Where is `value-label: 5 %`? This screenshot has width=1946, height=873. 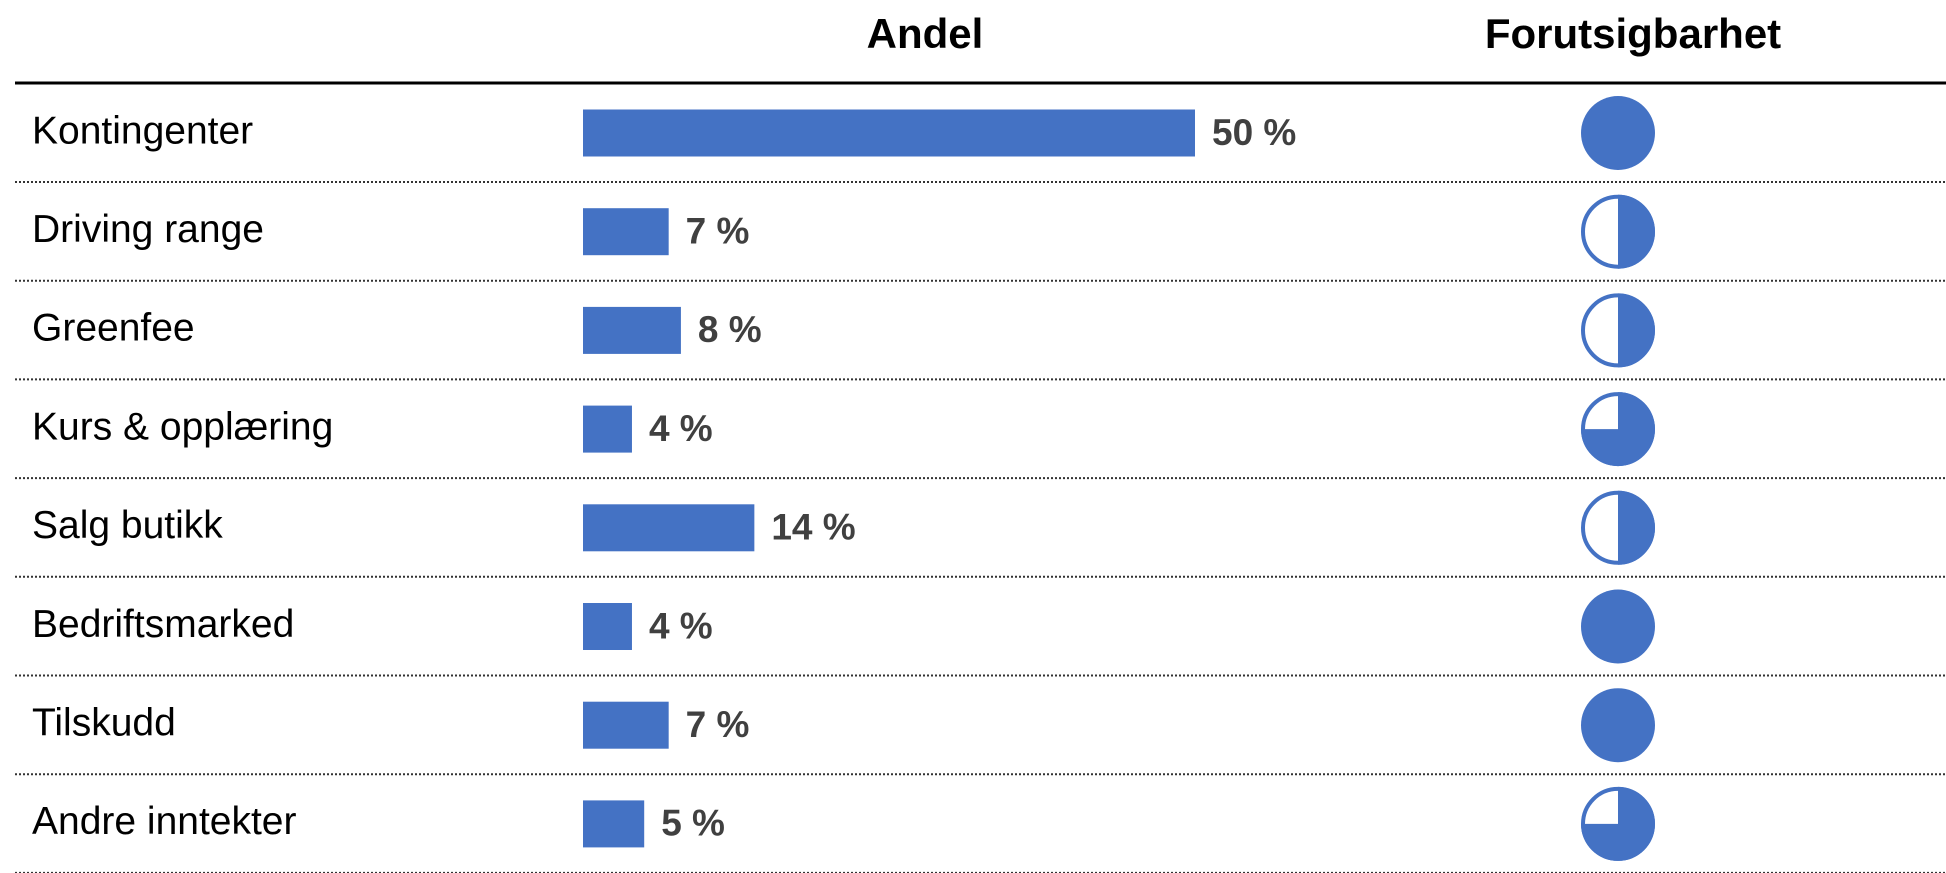 value-label: 5 % is located at coordinates (693, 823).